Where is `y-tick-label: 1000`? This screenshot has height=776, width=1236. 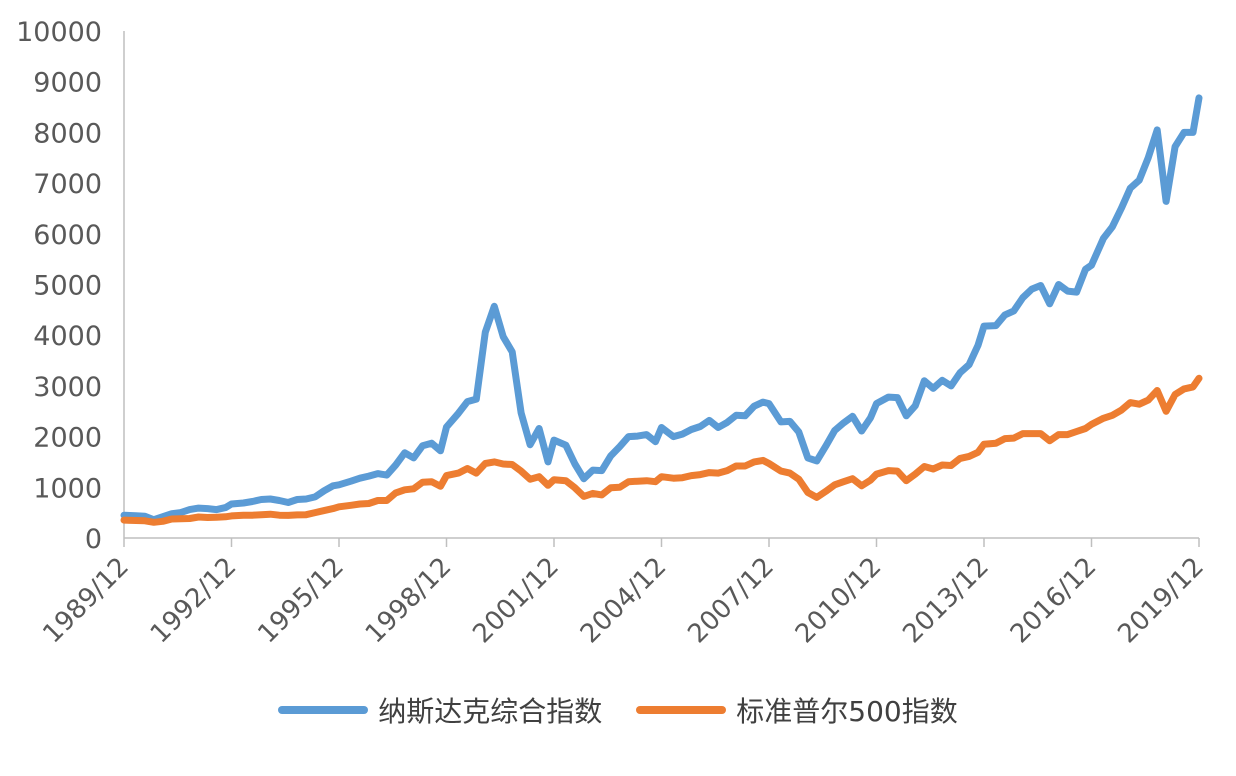
y-tick-label: 1000 is located at coordinates (67, 488).